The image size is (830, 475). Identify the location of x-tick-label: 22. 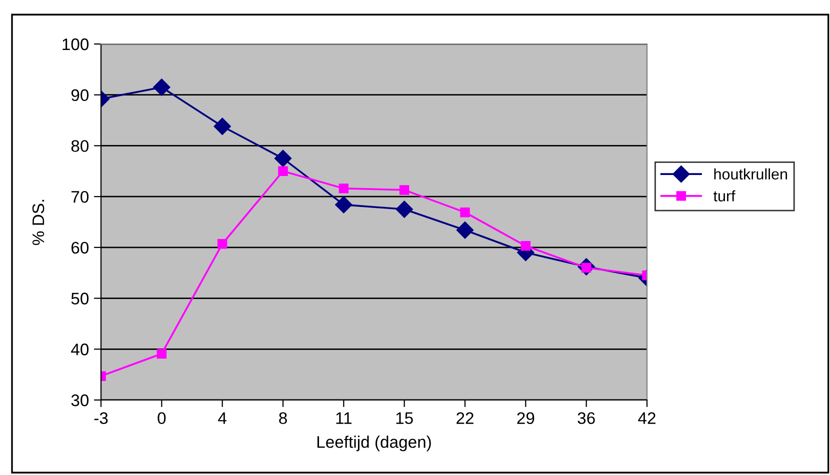
(465, 418).